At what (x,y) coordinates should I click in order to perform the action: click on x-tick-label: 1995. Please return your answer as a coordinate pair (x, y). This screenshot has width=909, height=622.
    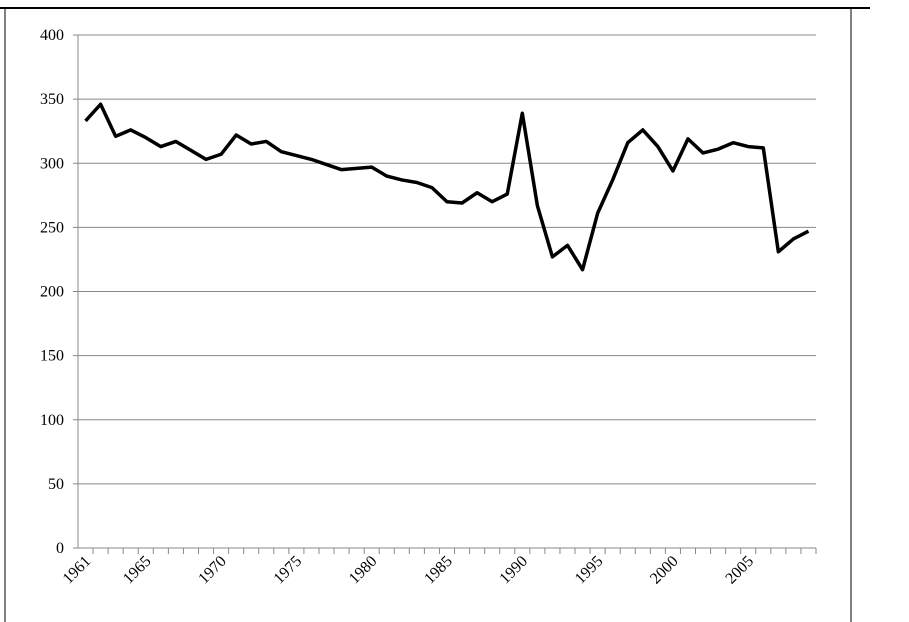
    Looking at the image, I should click on (589, 570).